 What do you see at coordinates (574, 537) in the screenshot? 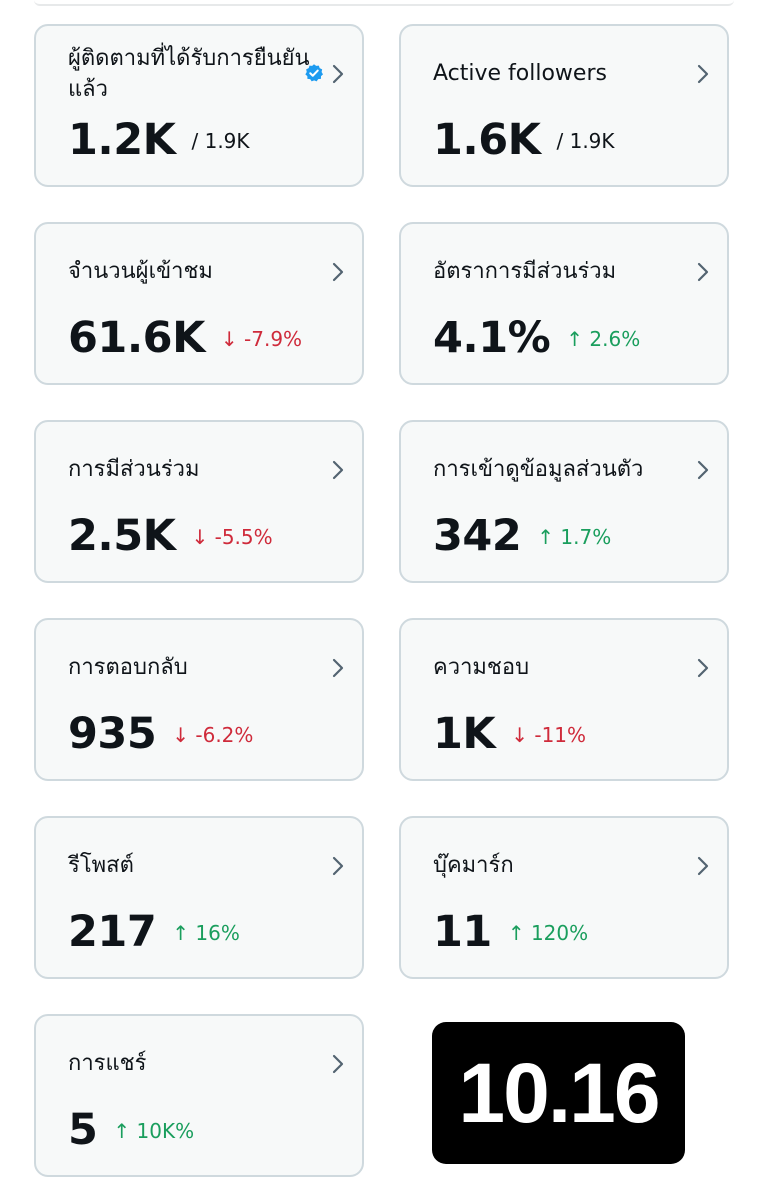
I see `metric-change: ↑ 1.7%` at bounding box center [574, 537].